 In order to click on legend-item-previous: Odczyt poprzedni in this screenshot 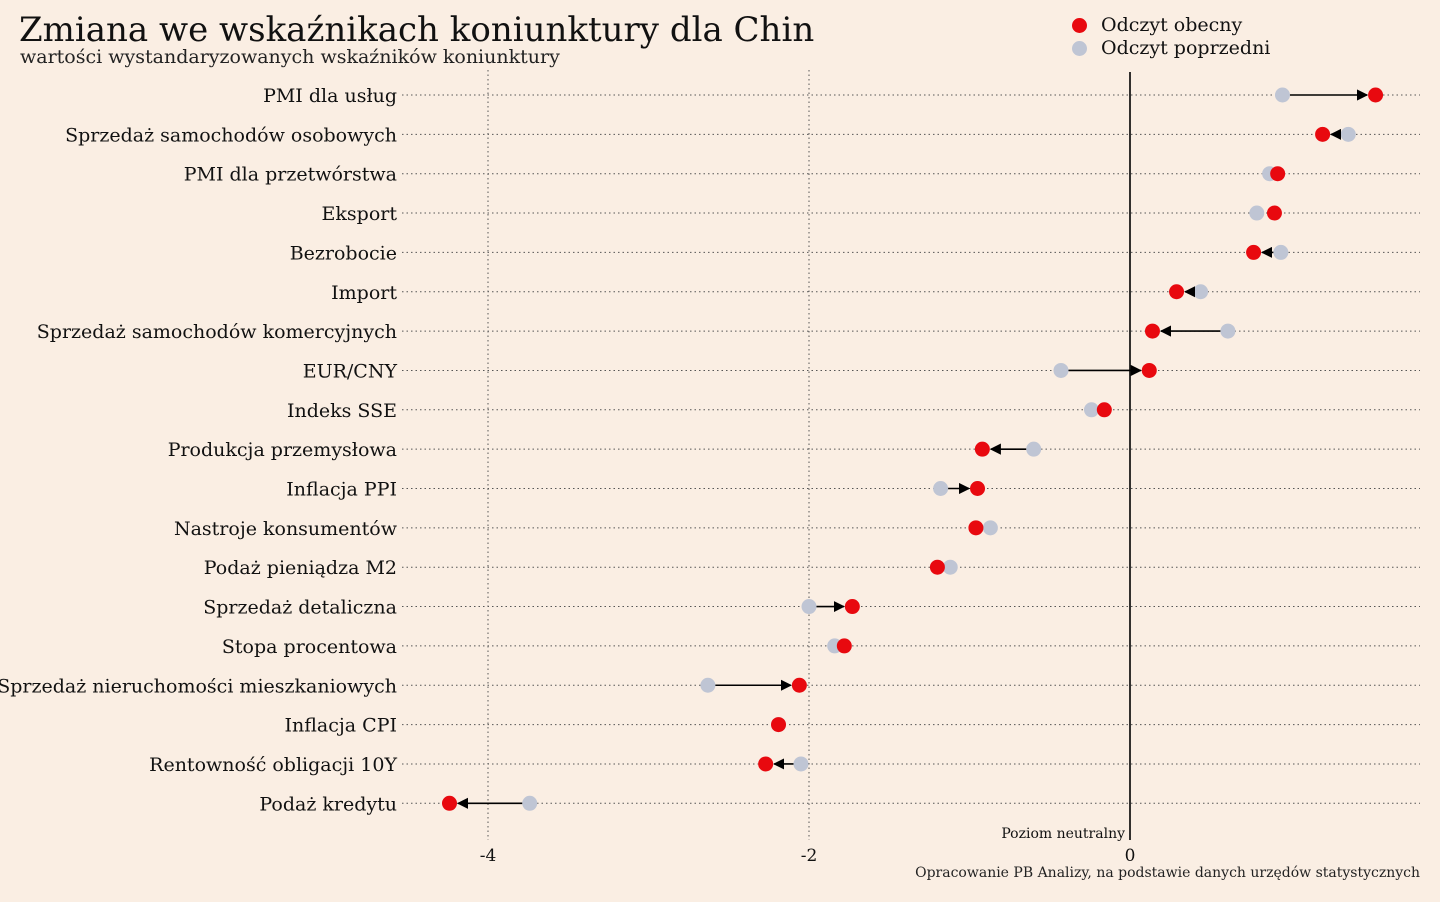, I will do `click(1171, 48)`.